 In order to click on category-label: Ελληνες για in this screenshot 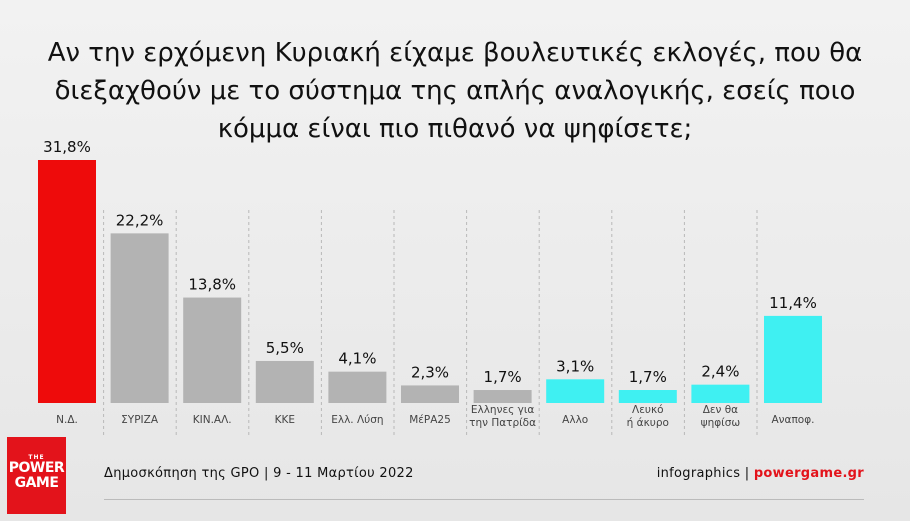, I will do `click(503, 410)`.